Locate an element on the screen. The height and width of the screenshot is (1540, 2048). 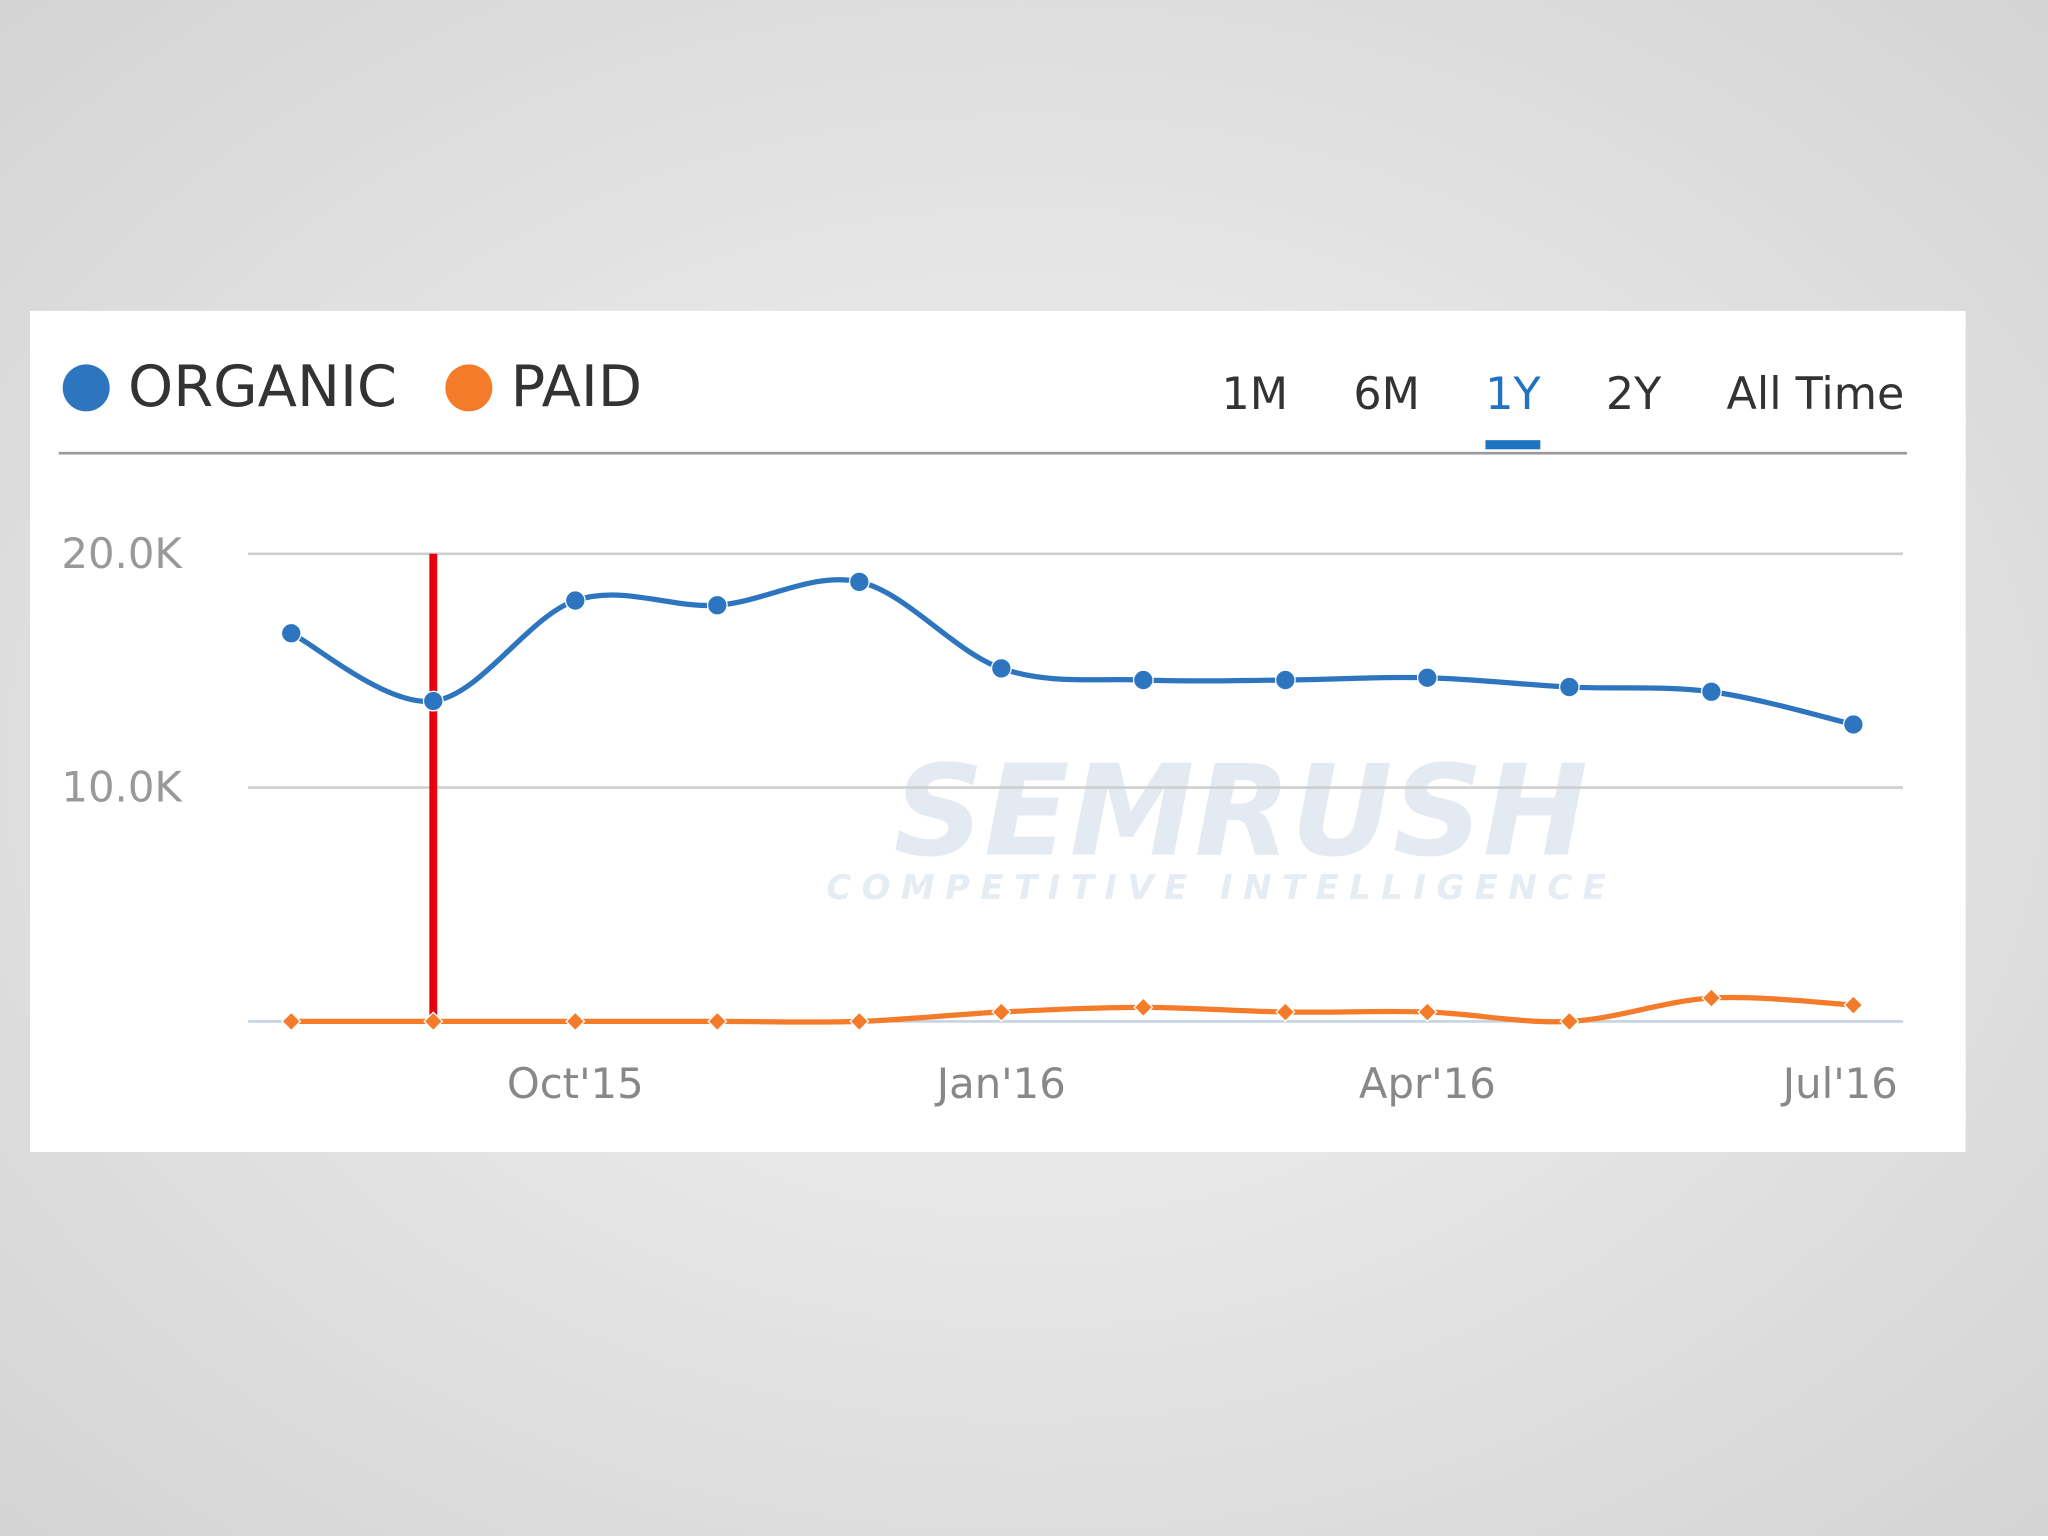
y-tick-label: 20.0K is located at coordinates (122, 553).